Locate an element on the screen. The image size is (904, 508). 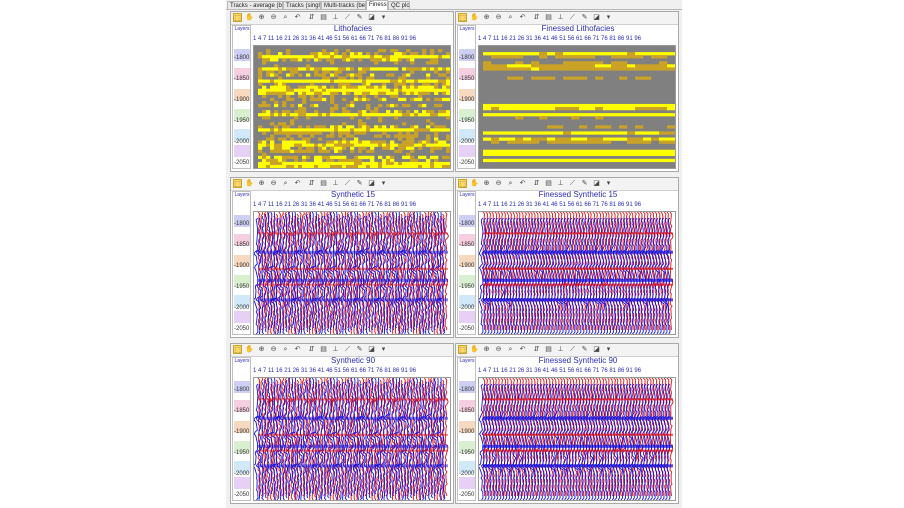
tab-finesse: Finesse is located at coordinates (377, 5).